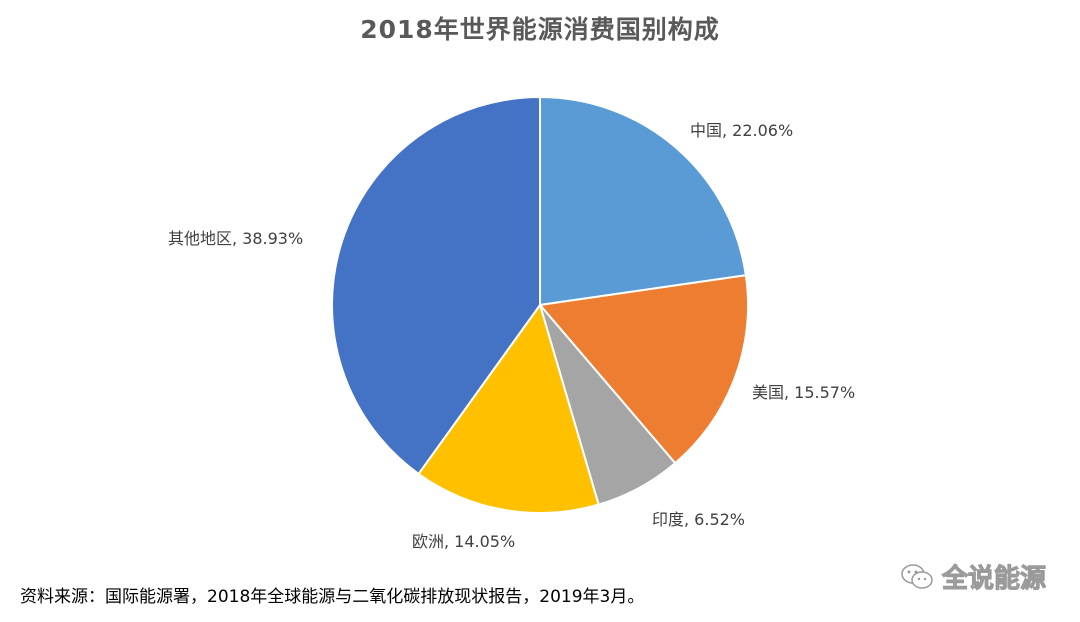  What do you see at coordinates (643, 201) in the screenshot?
I see `pie-slice-china` at bounding box center [643, 201].